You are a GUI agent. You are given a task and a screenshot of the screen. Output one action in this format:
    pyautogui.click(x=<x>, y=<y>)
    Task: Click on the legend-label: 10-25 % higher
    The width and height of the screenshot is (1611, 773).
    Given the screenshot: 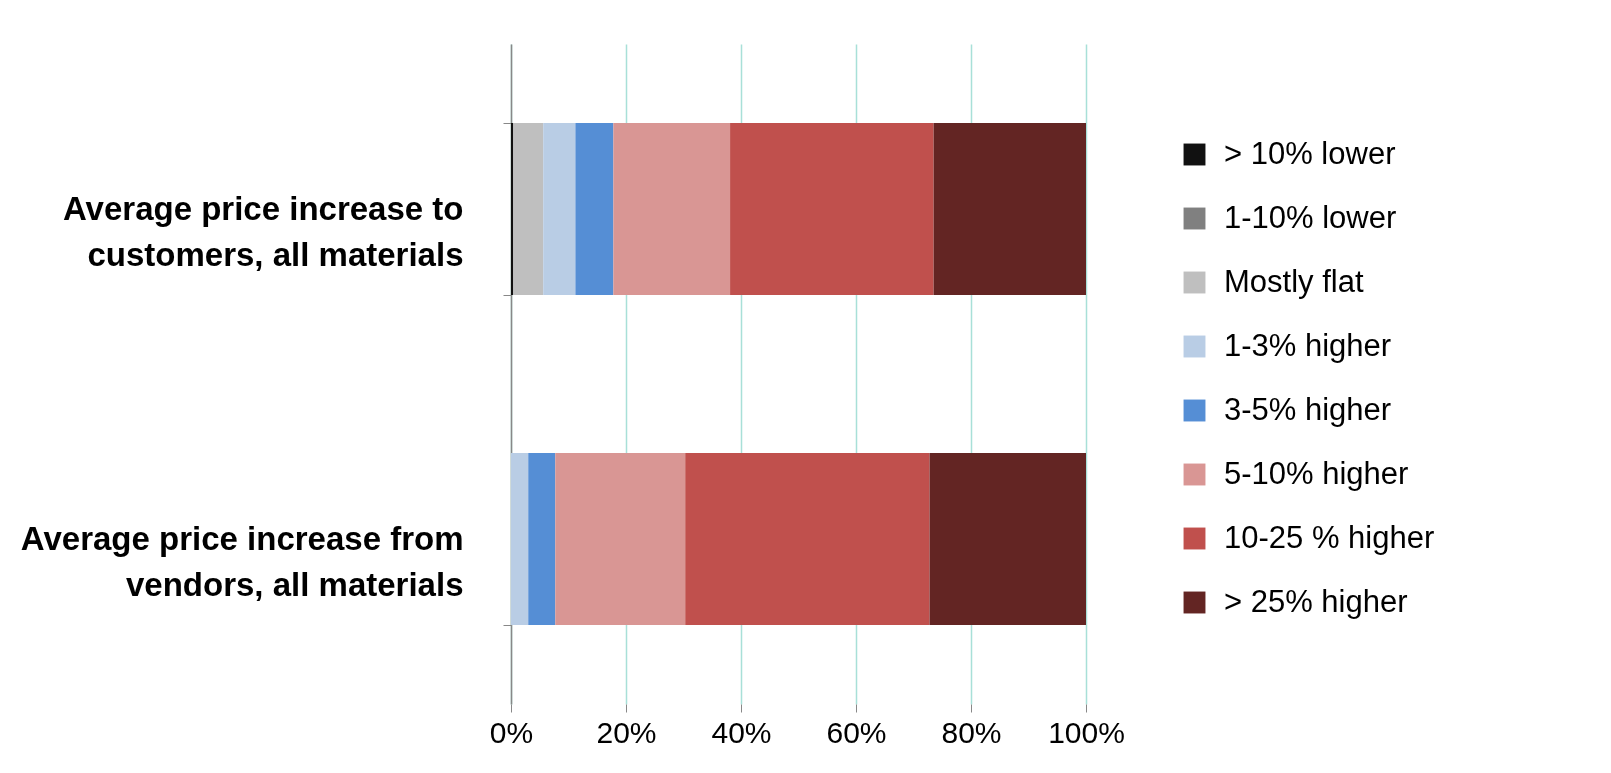 What is the action you would take?
    pyautogui.click(x=1329, y=537)
    